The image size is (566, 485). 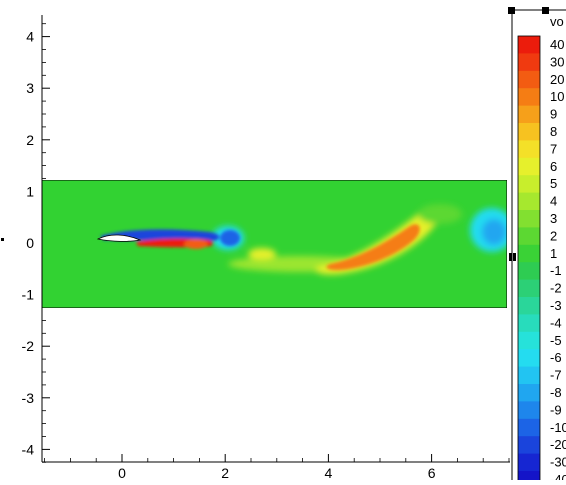 I want to click on colorbar-label: 7, so click(x=553, y=148).